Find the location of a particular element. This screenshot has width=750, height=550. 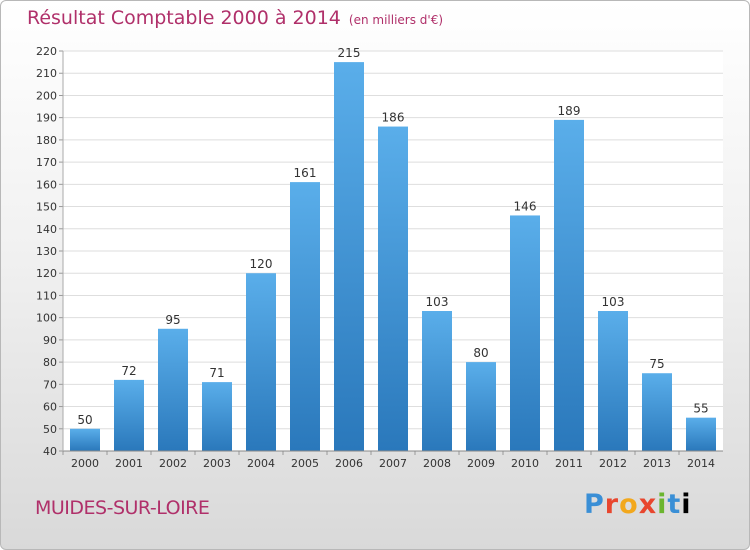

y-tick-label: 120 is located at coordinates (46, 273).